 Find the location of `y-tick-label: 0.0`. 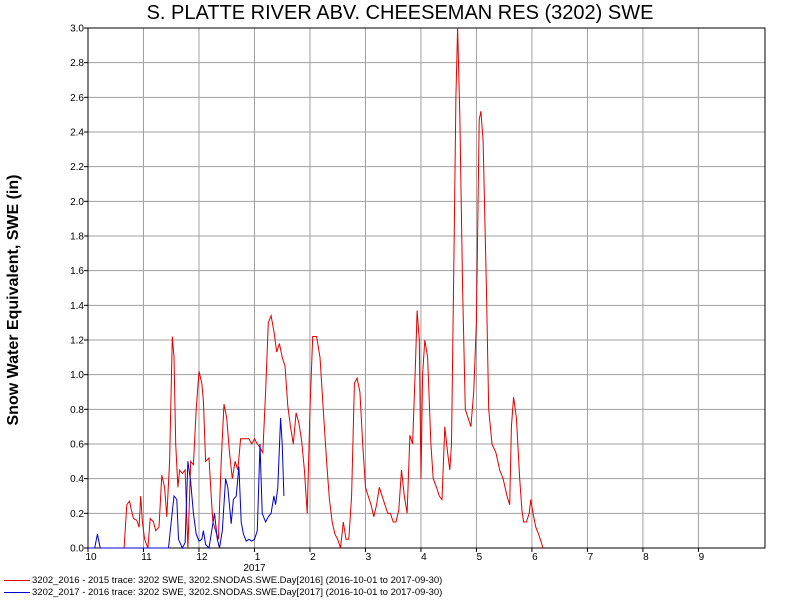

y-tick-label: 0.0 is located at coordinates (77, 549).